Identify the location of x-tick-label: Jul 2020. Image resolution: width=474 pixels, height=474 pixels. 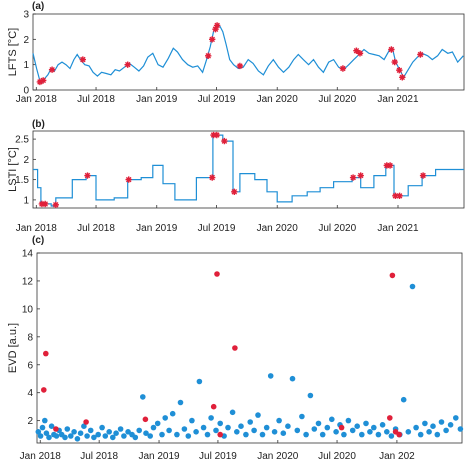
(337, 456).